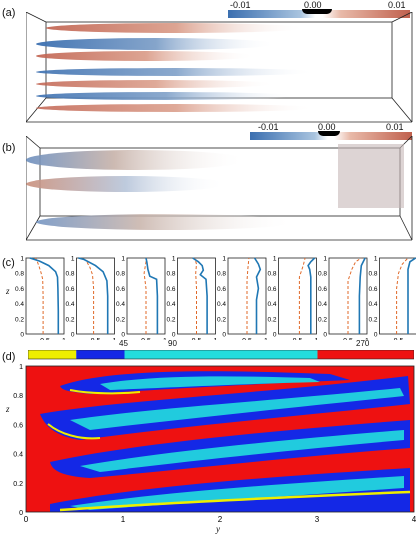  I want to click on colorbar-b-mid-marker, so click(329, 133).